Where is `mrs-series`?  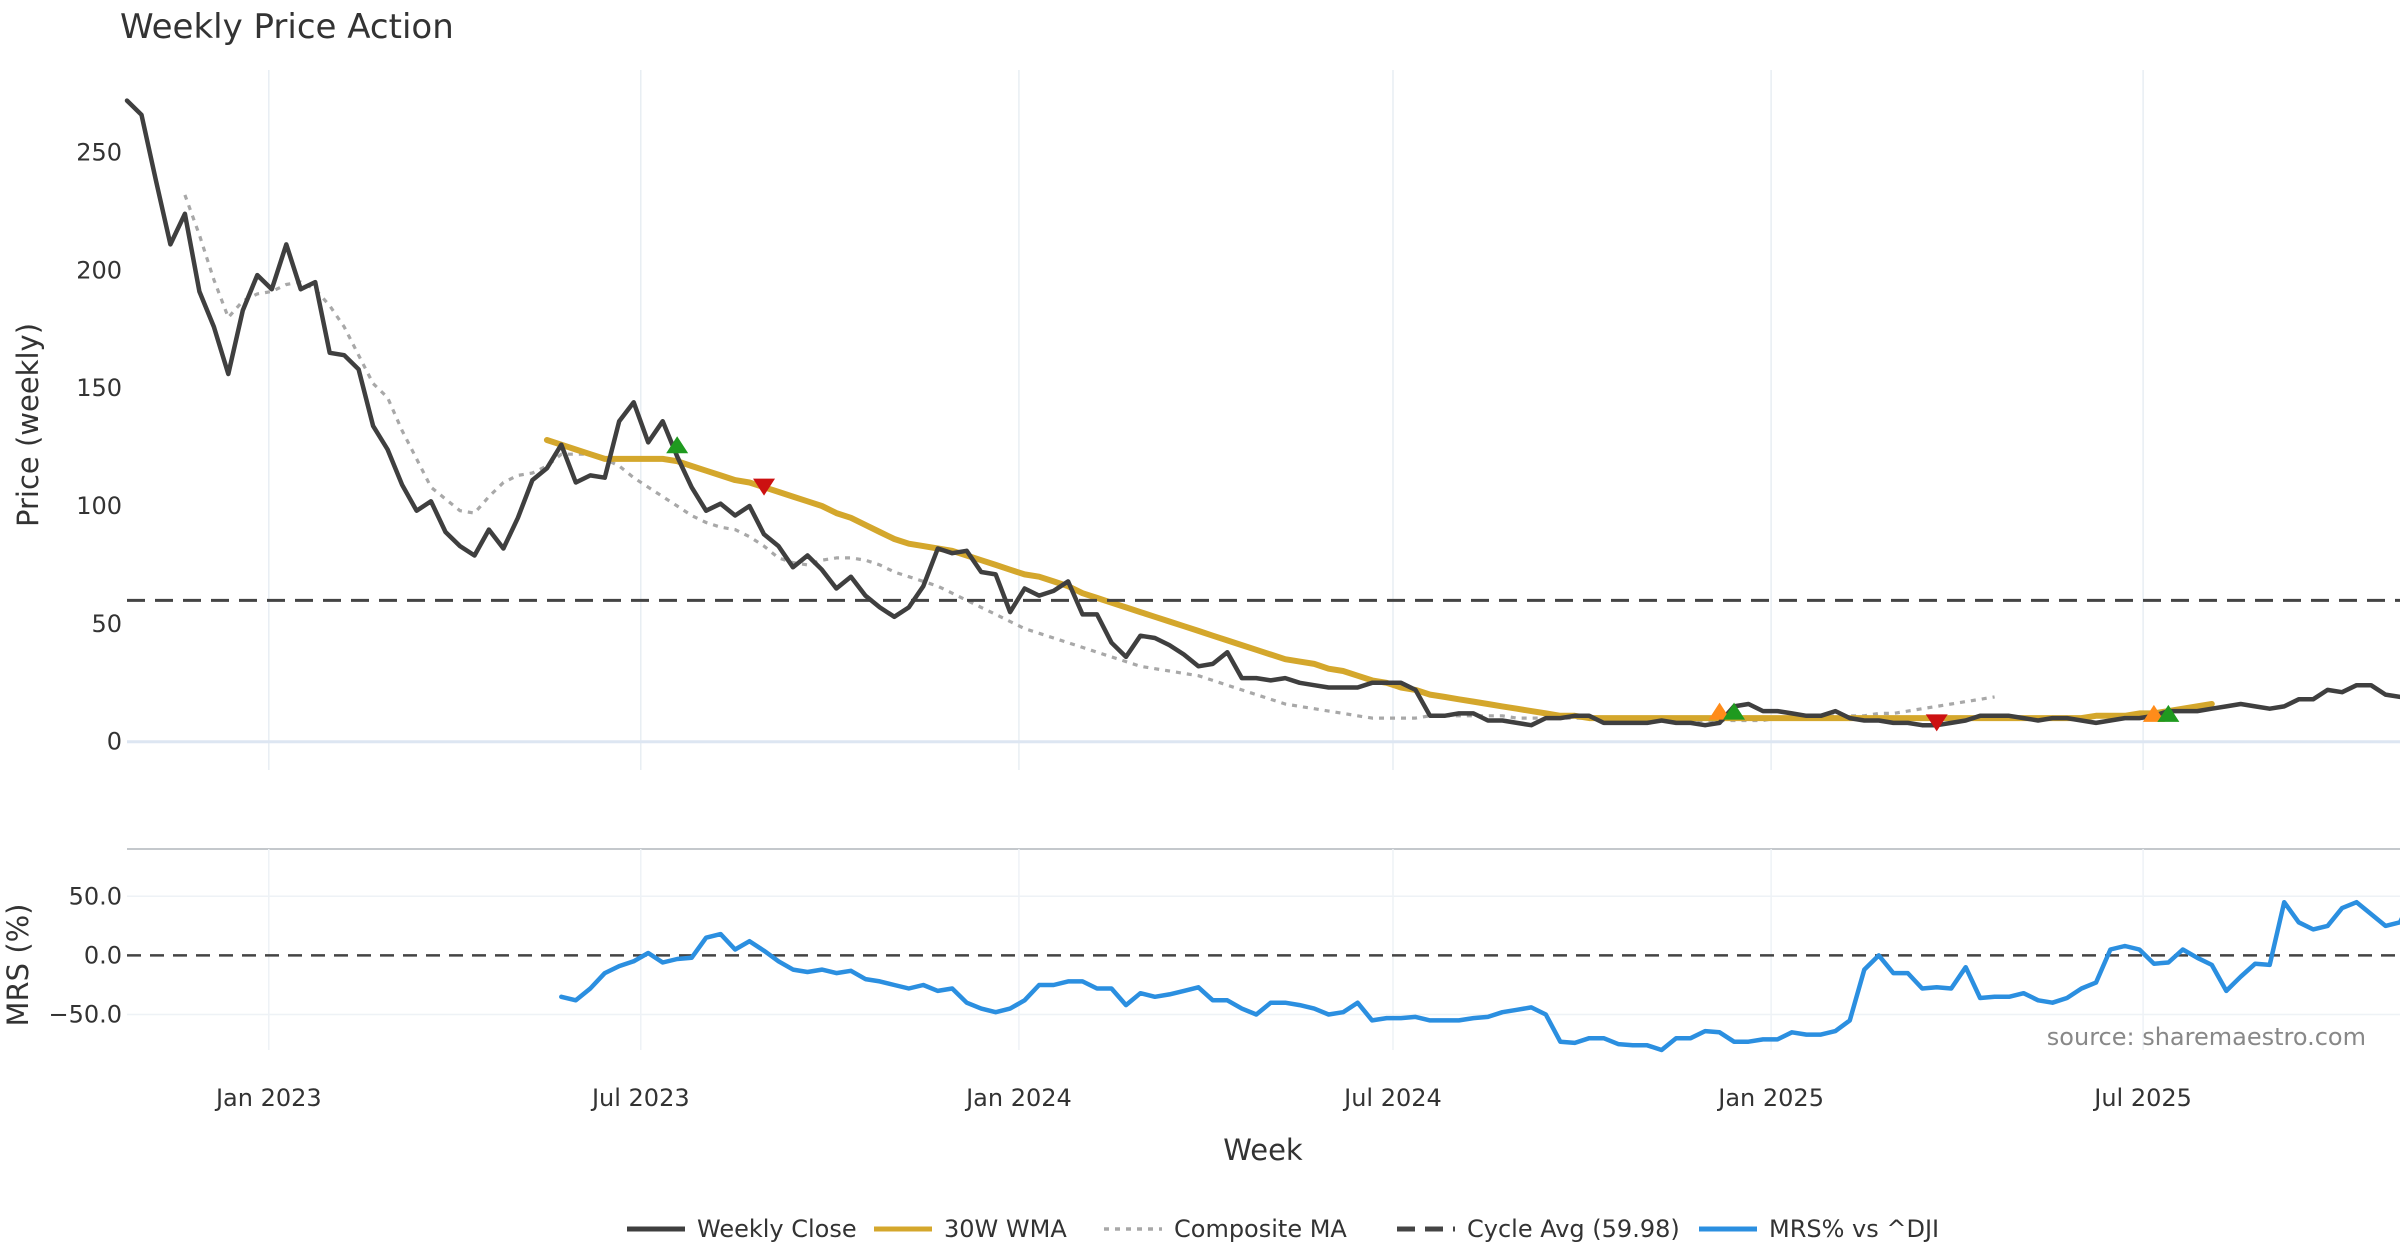
mrs-series is located at coordinates (1479, 976).